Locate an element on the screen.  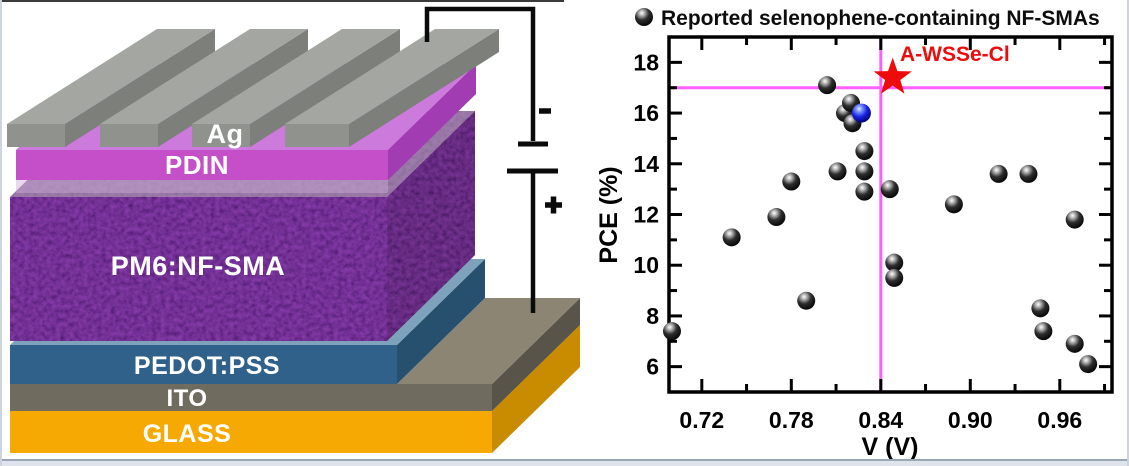
pdin-front-face is located at coordinates (202, 165).